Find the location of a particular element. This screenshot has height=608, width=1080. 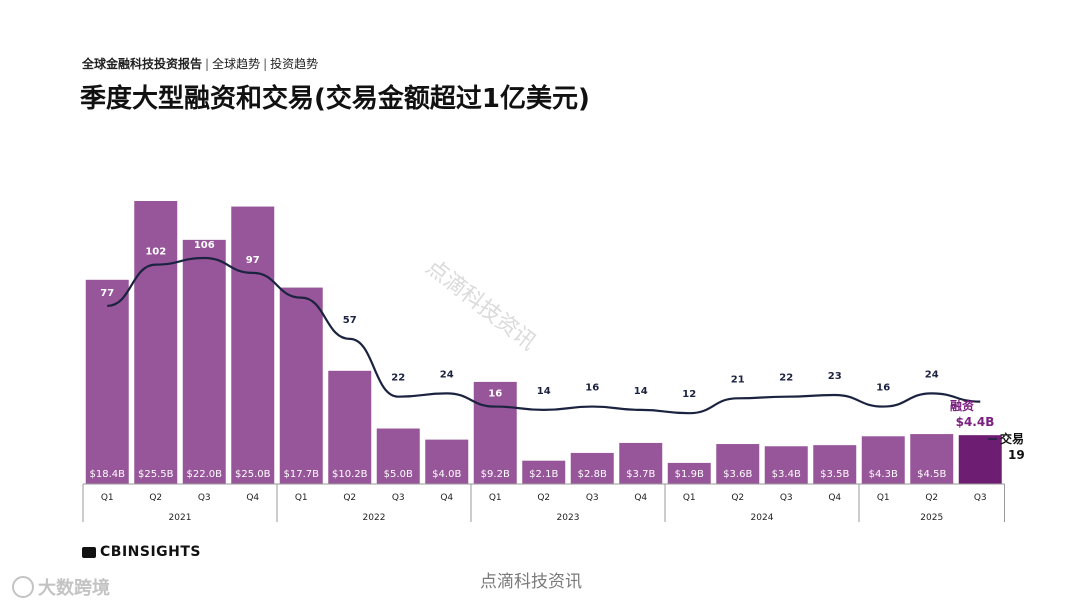

year-label: 2024 is located at coordinates (762, 518).